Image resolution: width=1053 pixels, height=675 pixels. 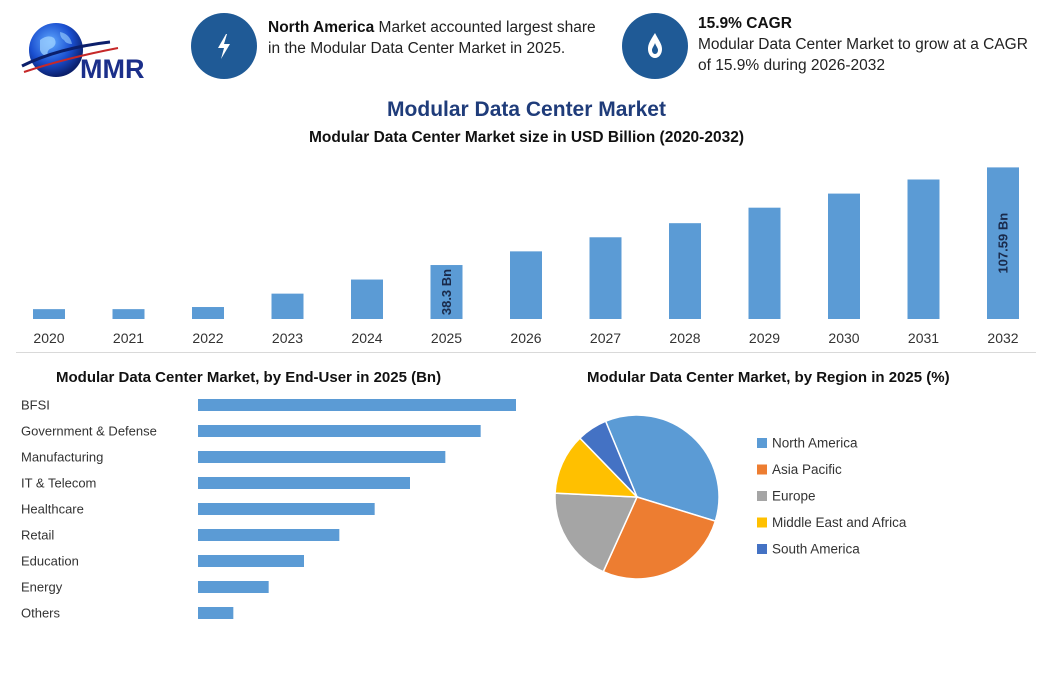 What do you see at coordinates (52, 509) in the screenshot?
I see `category-label: Healthcare` at bounding box center [52, 509].